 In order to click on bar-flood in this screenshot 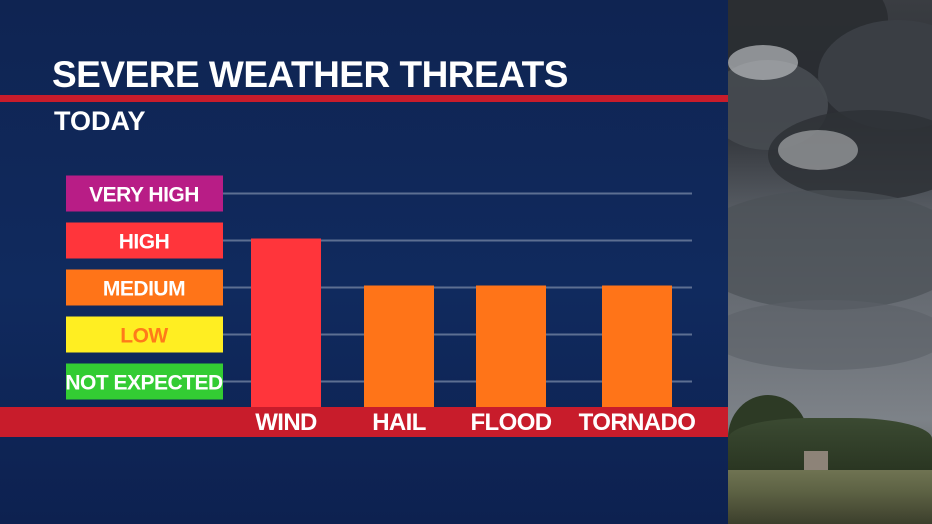, I will do `click(511, 346)`.